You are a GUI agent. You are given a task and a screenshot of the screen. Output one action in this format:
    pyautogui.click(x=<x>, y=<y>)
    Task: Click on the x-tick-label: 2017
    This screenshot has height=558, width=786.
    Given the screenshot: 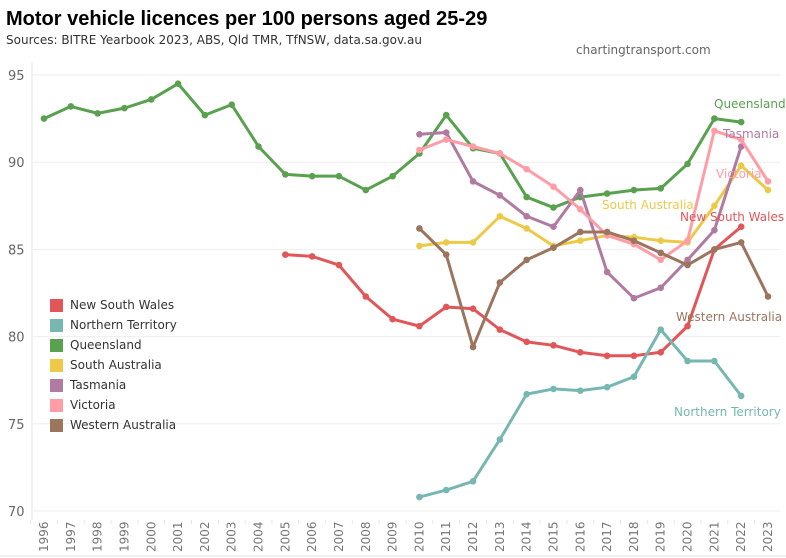 What is the action you would take?
    pyautogui.click(x=607, y=536)
    